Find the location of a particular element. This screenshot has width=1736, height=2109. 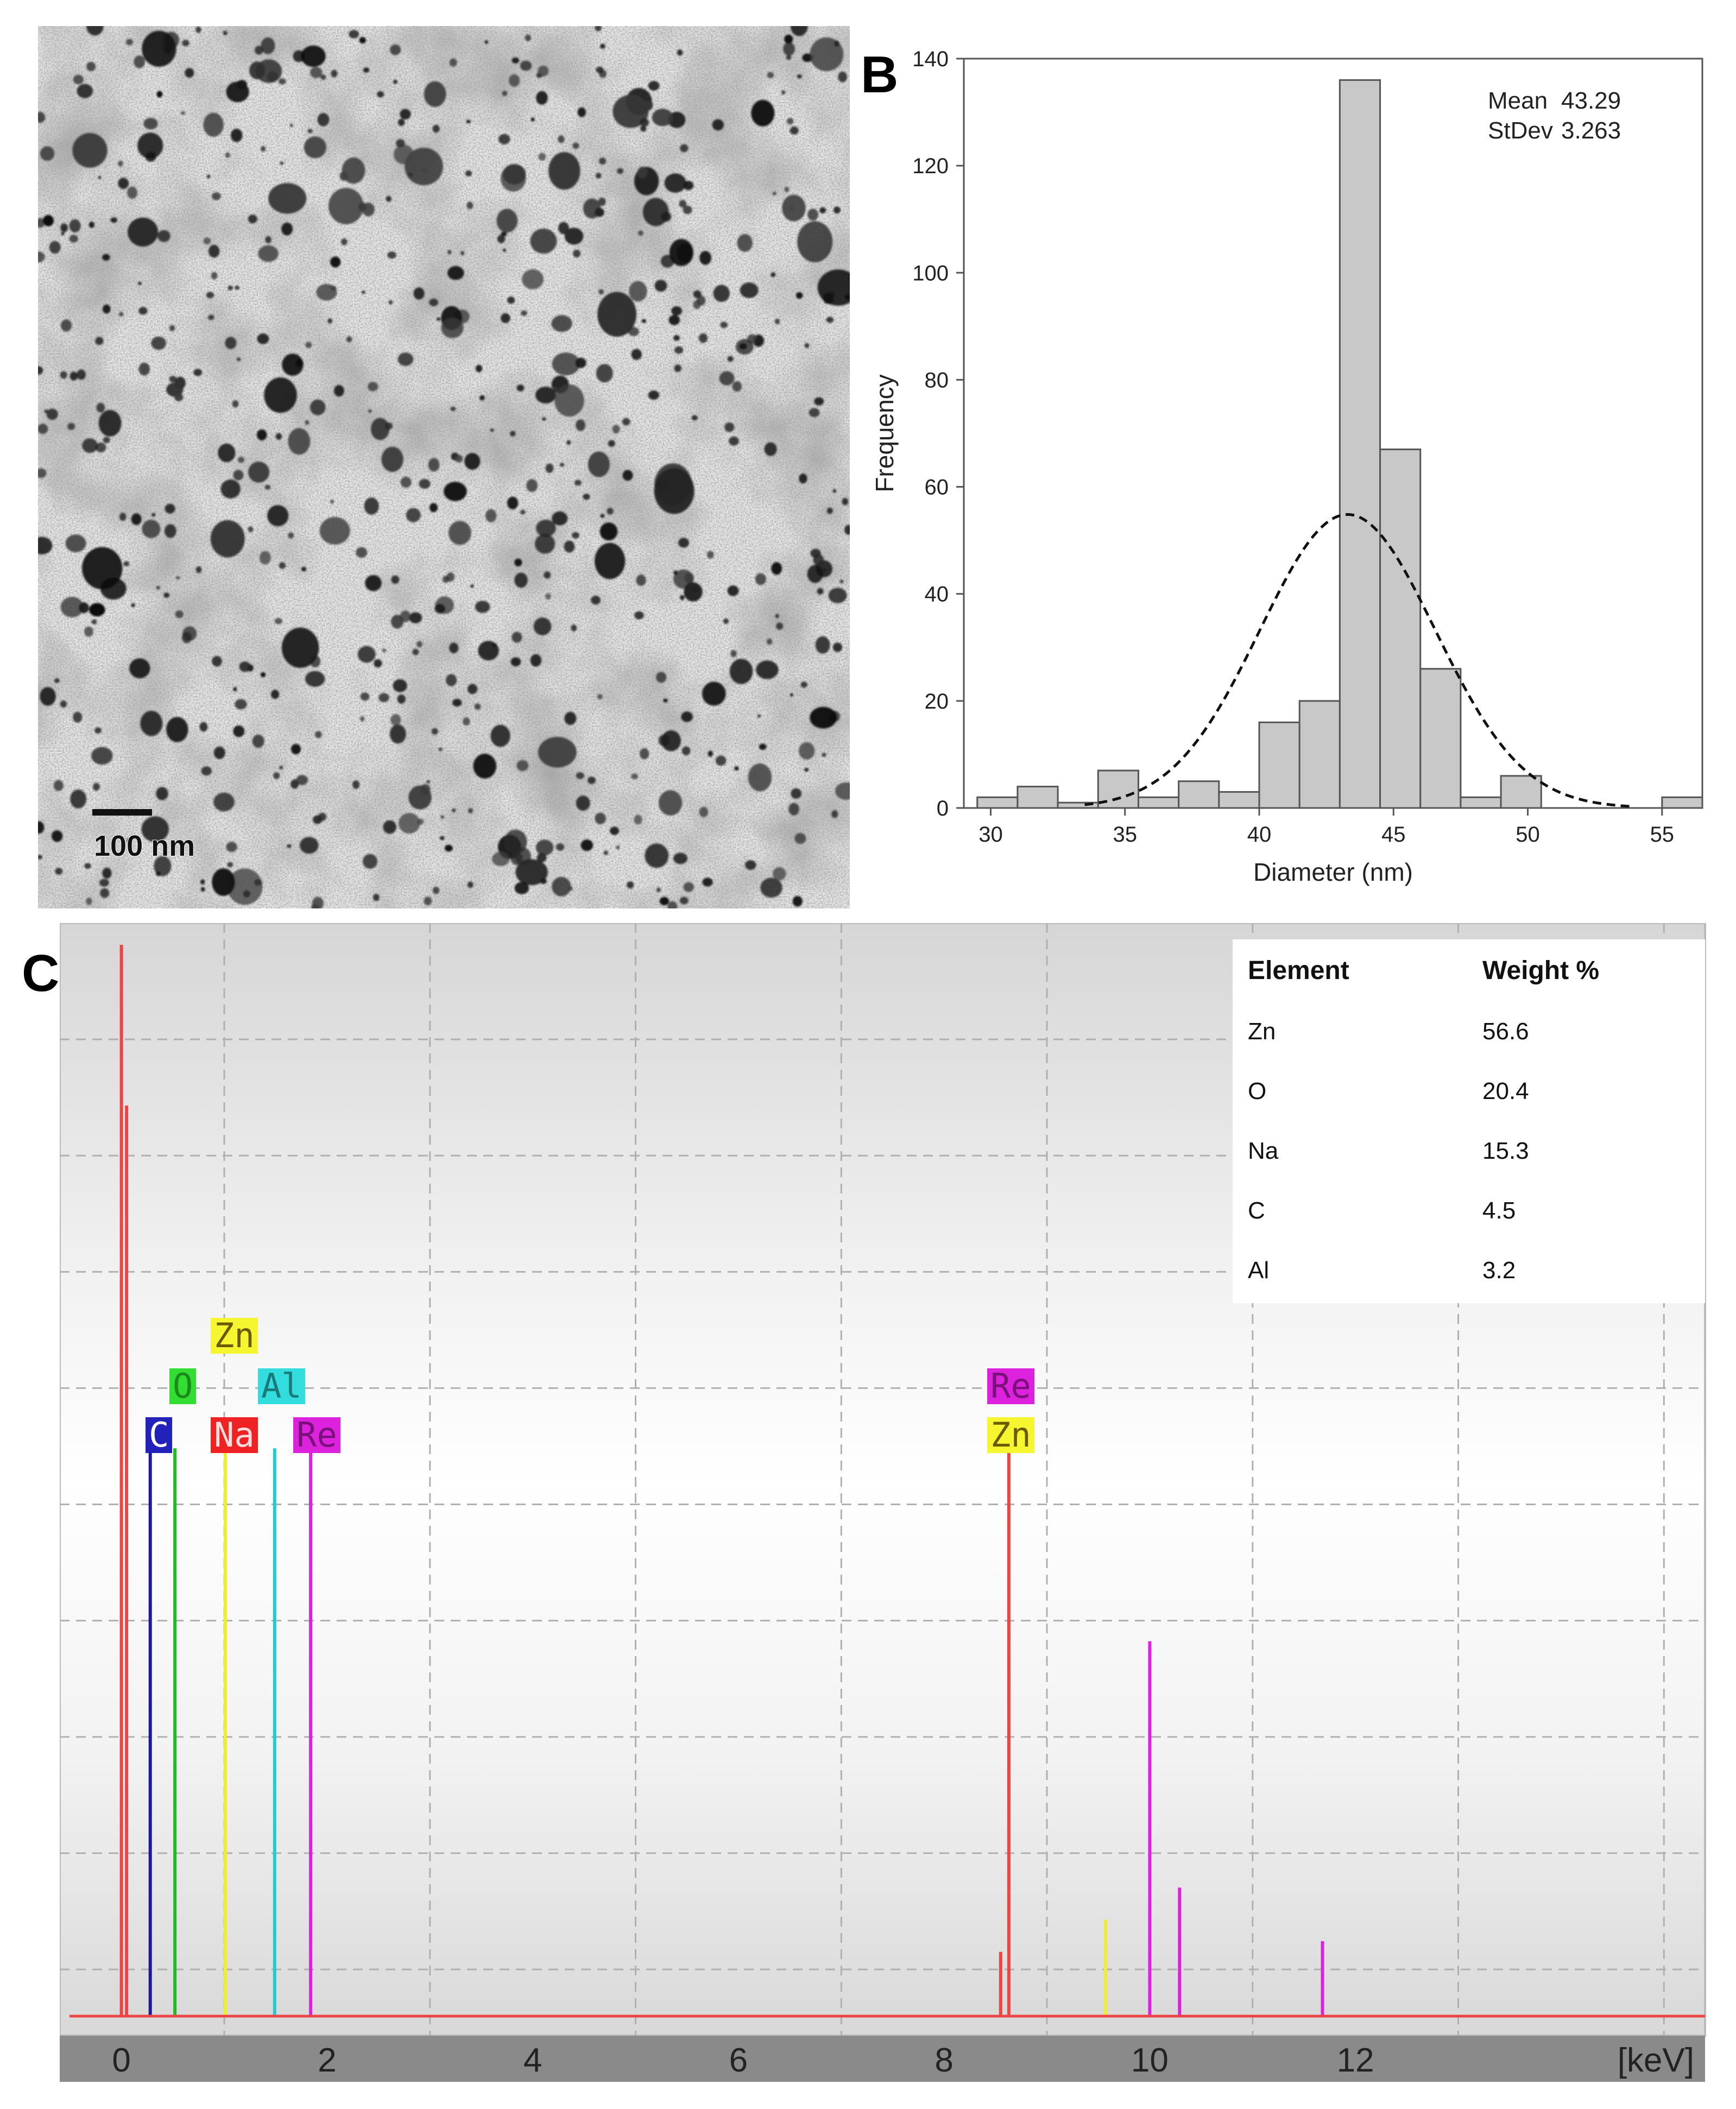

x-tick-label: 45 is located at coordinates (1393, 835).